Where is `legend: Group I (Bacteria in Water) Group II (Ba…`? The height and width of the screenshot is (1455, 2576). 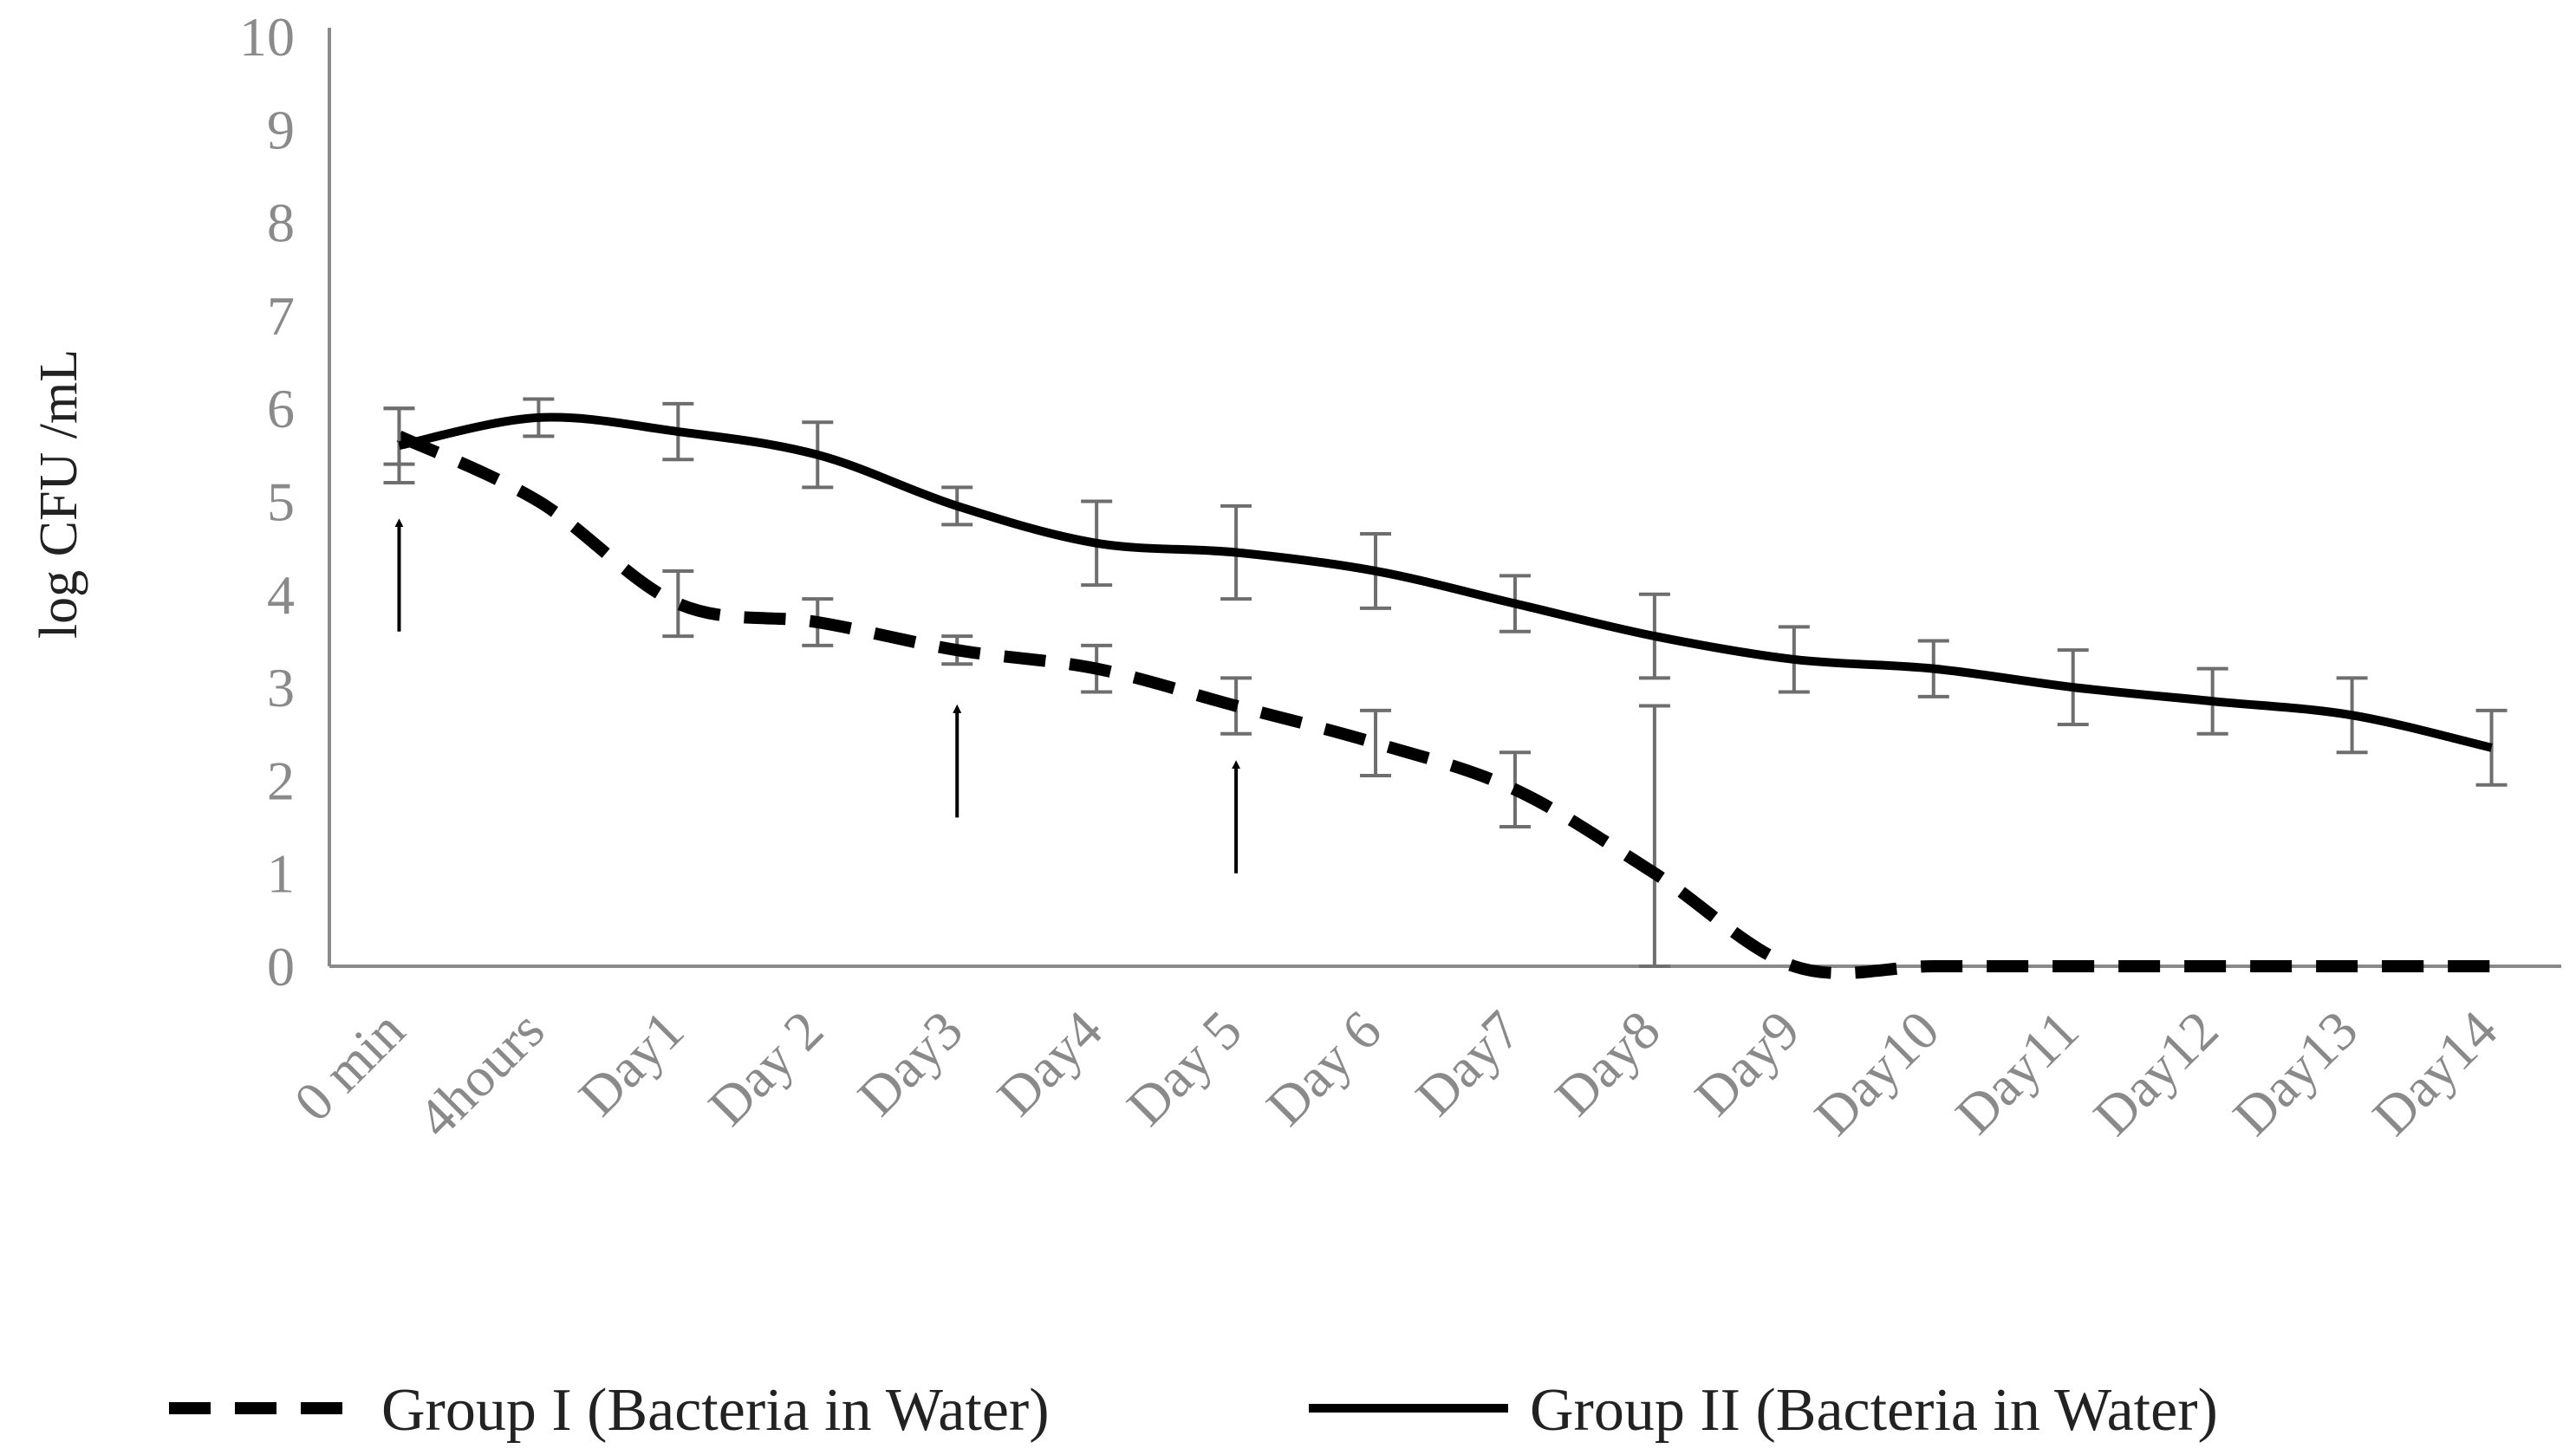
legend: Group I (Bacteria in Water) Group II (Ba… is located at coordinates (1193, 1410).